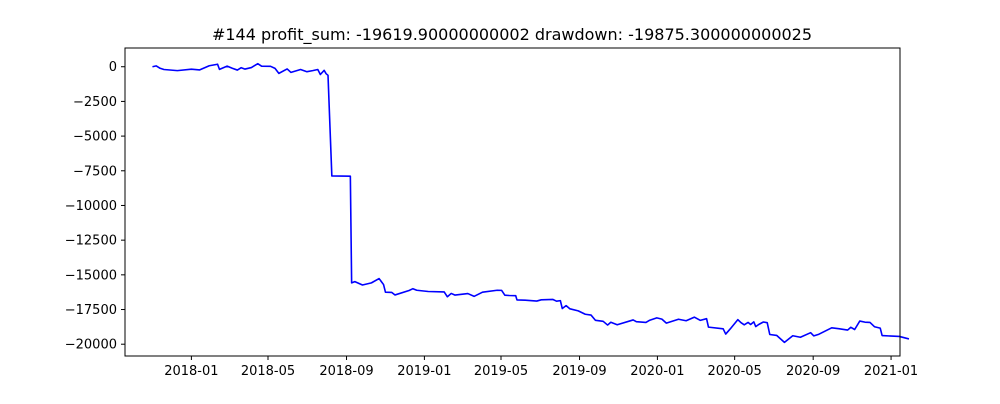 The width and height of the screenshot is (1000, 404). What do you see at coordinates (91, 206) in the screenshot?
I see `y-tick-label-4: −10000` at bounding box center [91, 206].